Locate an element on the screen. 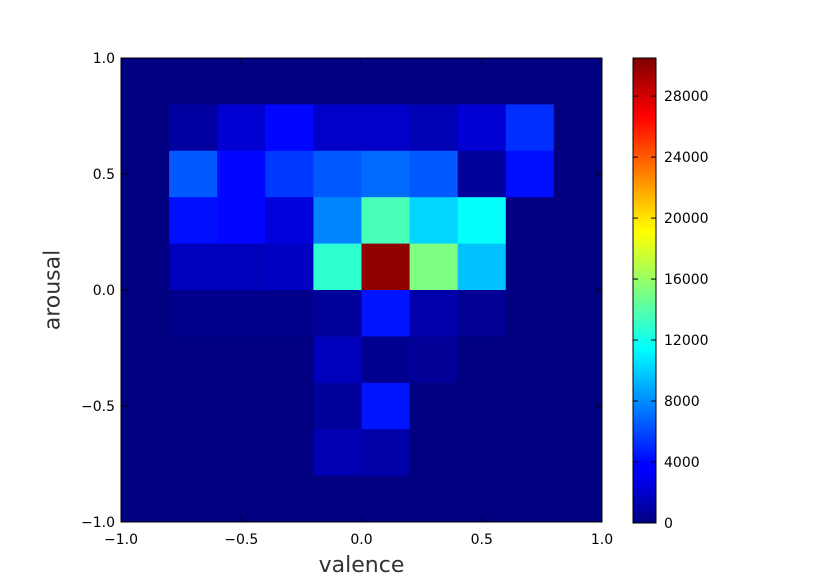  heatmap-cell-r3-c2 is located at coordinates (241, 221).